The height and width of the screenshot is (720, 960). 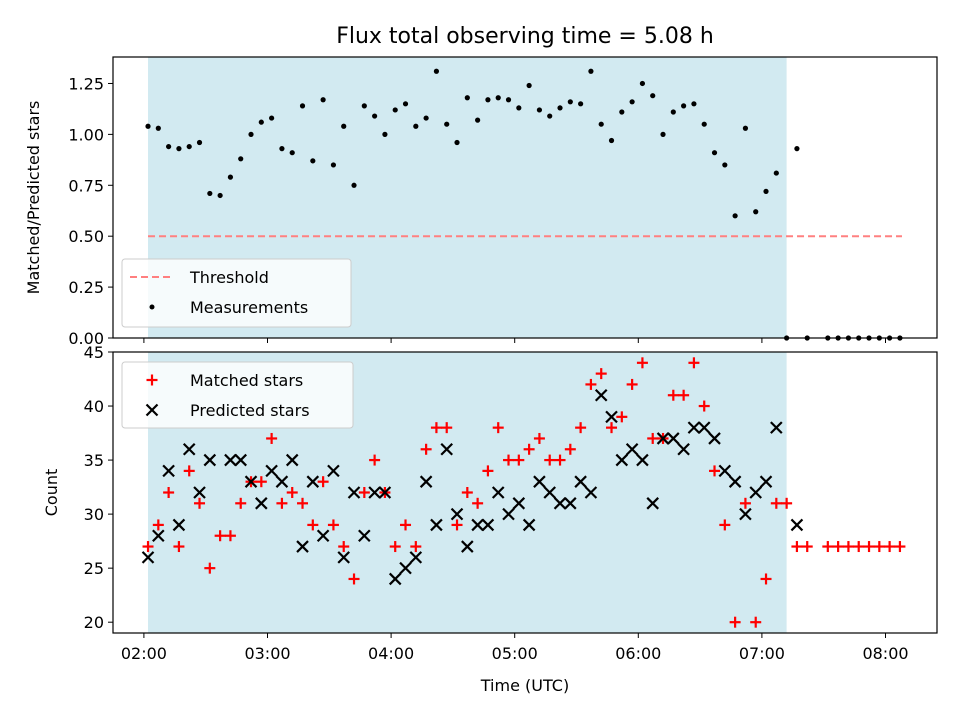 What do you see at coordinates (249, 307) in the screenshot?
I see `legend-measurements-label: Measurements` at bounding box center [249, 307].